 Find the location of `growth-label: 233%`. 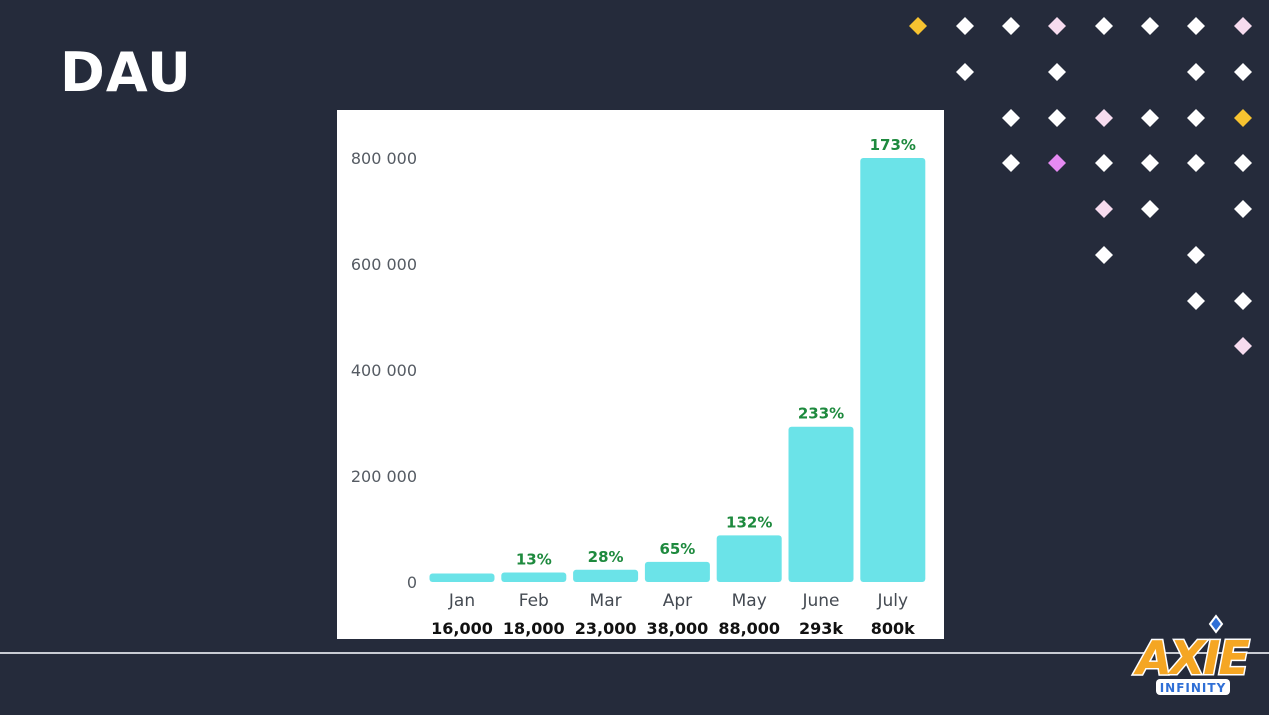

growth-label: 233% is located at coordinates (821, 414).